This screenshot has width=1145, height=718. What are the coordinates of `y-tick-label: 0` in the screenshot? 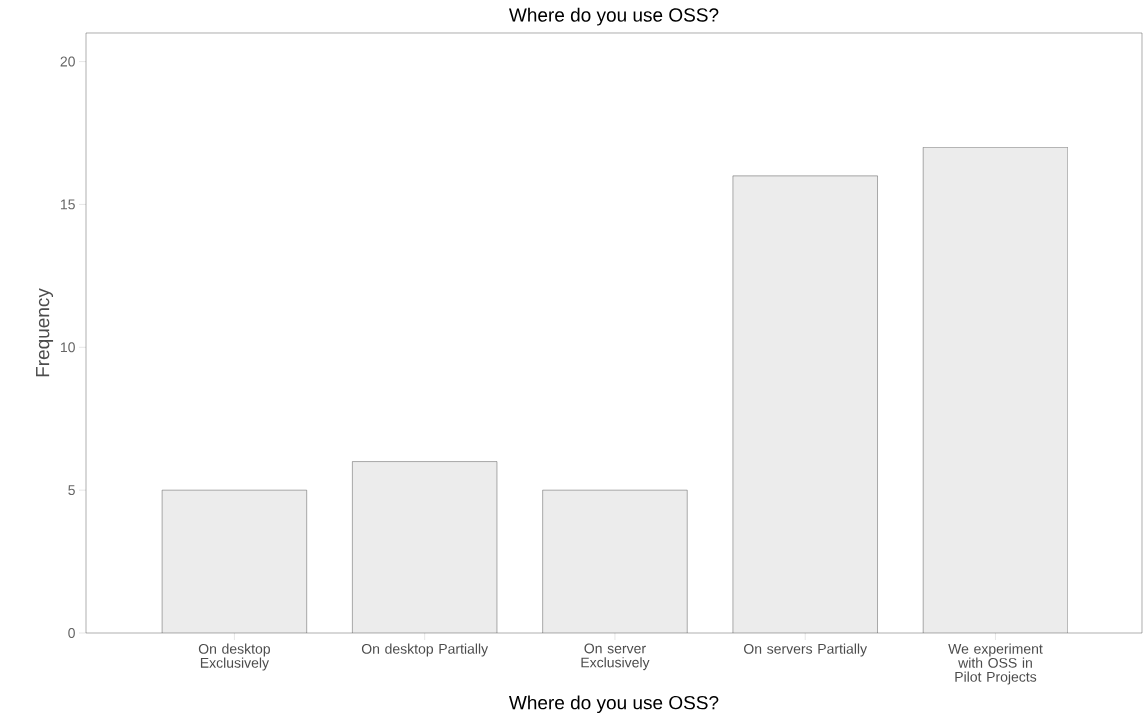 It's located at (71, 633).